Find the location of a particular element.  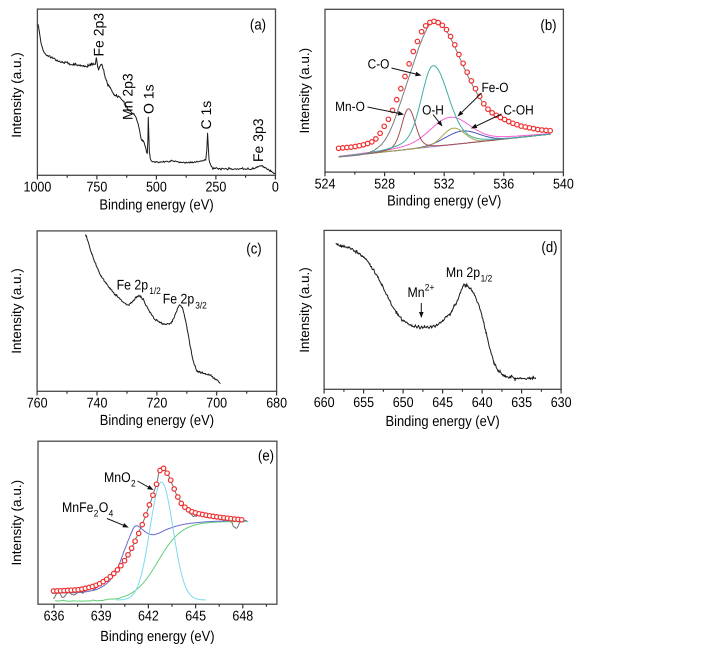

svg-text: 650 is located at coordinates (403, 403).